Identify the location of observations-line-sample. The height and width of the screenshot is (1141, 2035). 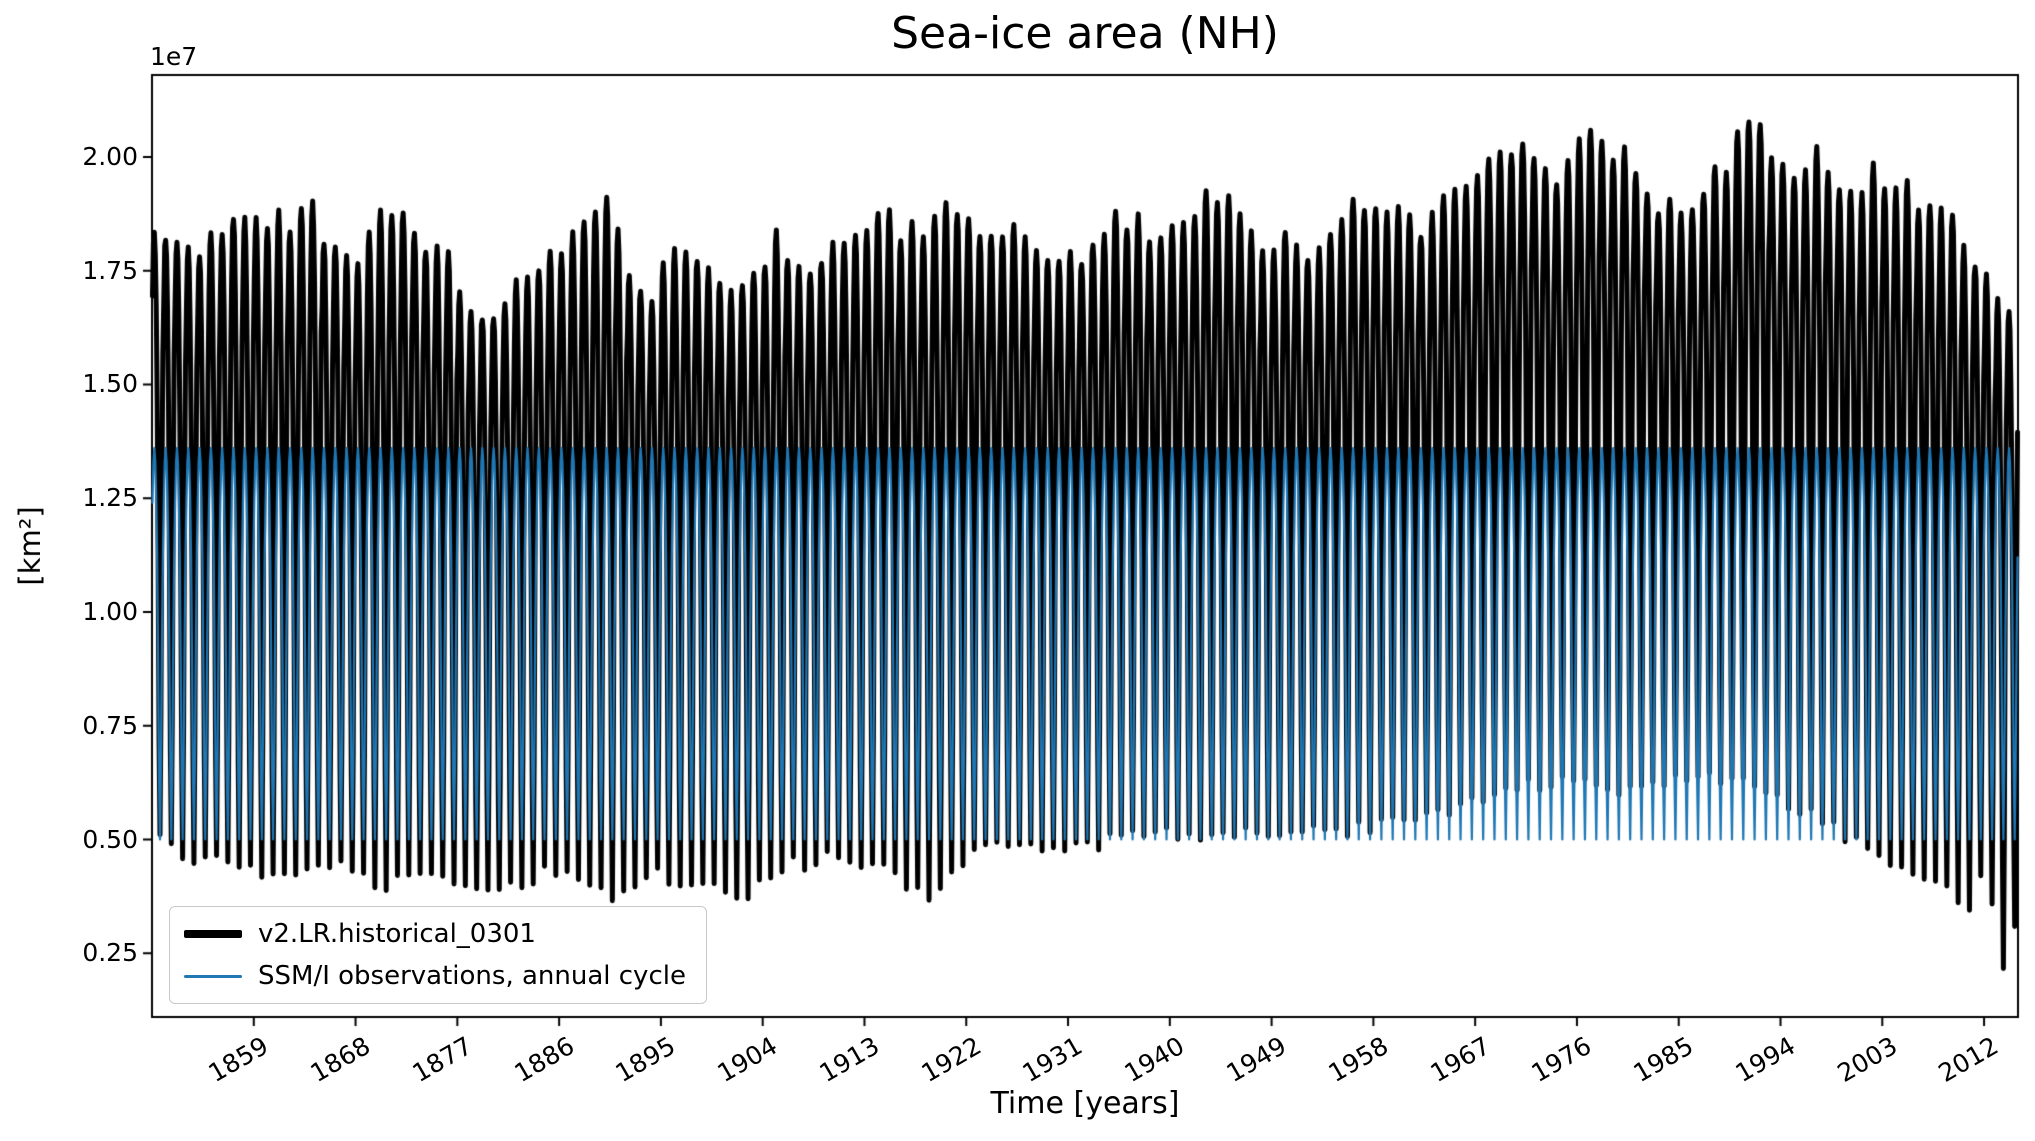
(213, 976).